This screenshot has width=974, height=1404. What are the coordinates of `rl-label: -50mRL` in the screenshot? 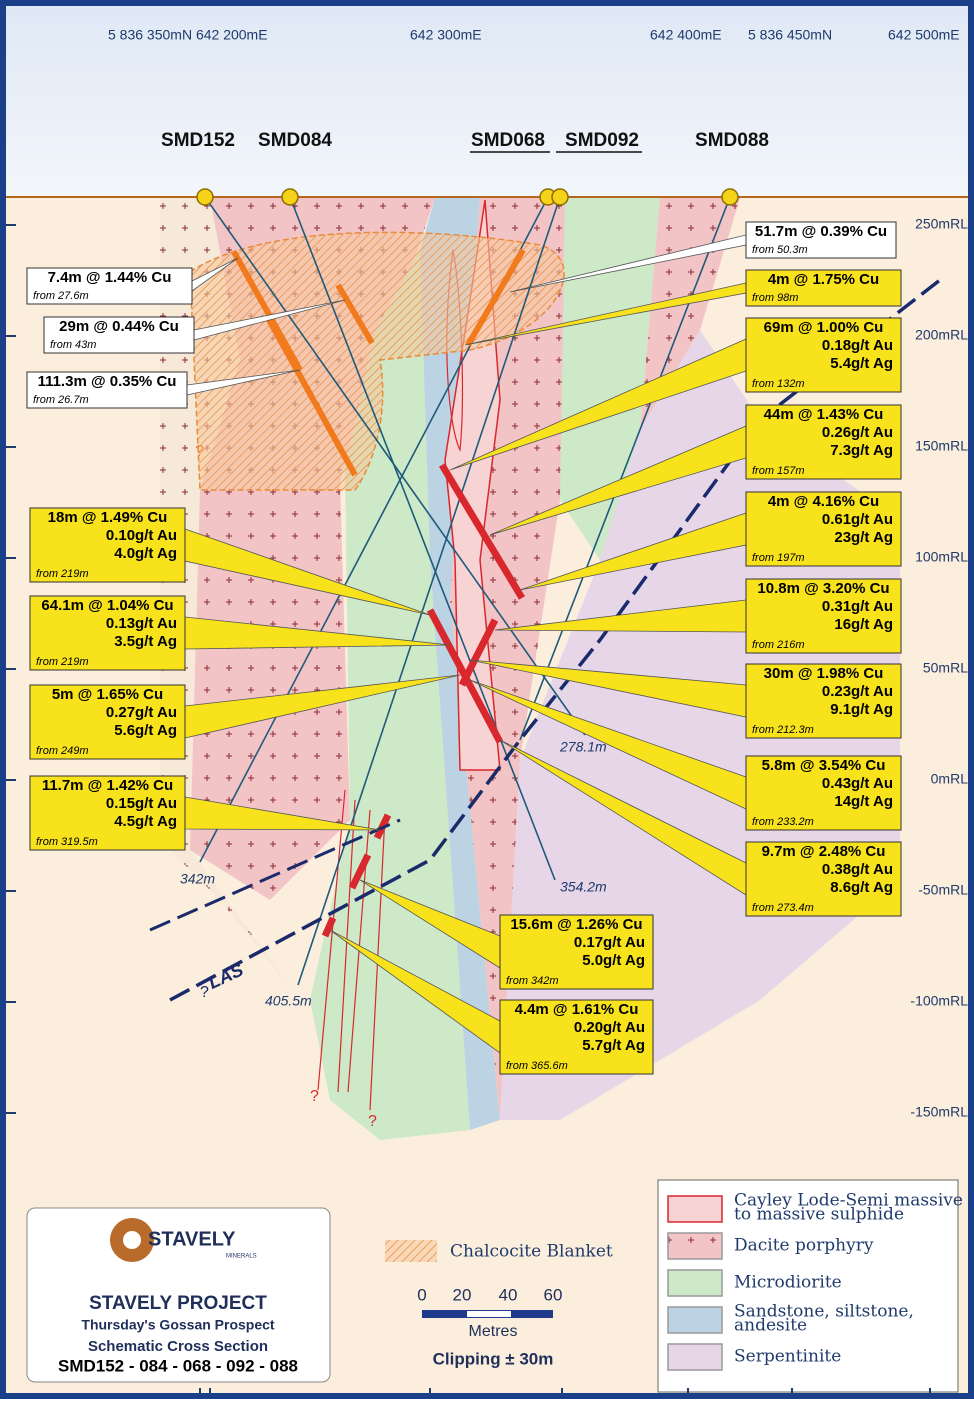 It's located at (943, 890).